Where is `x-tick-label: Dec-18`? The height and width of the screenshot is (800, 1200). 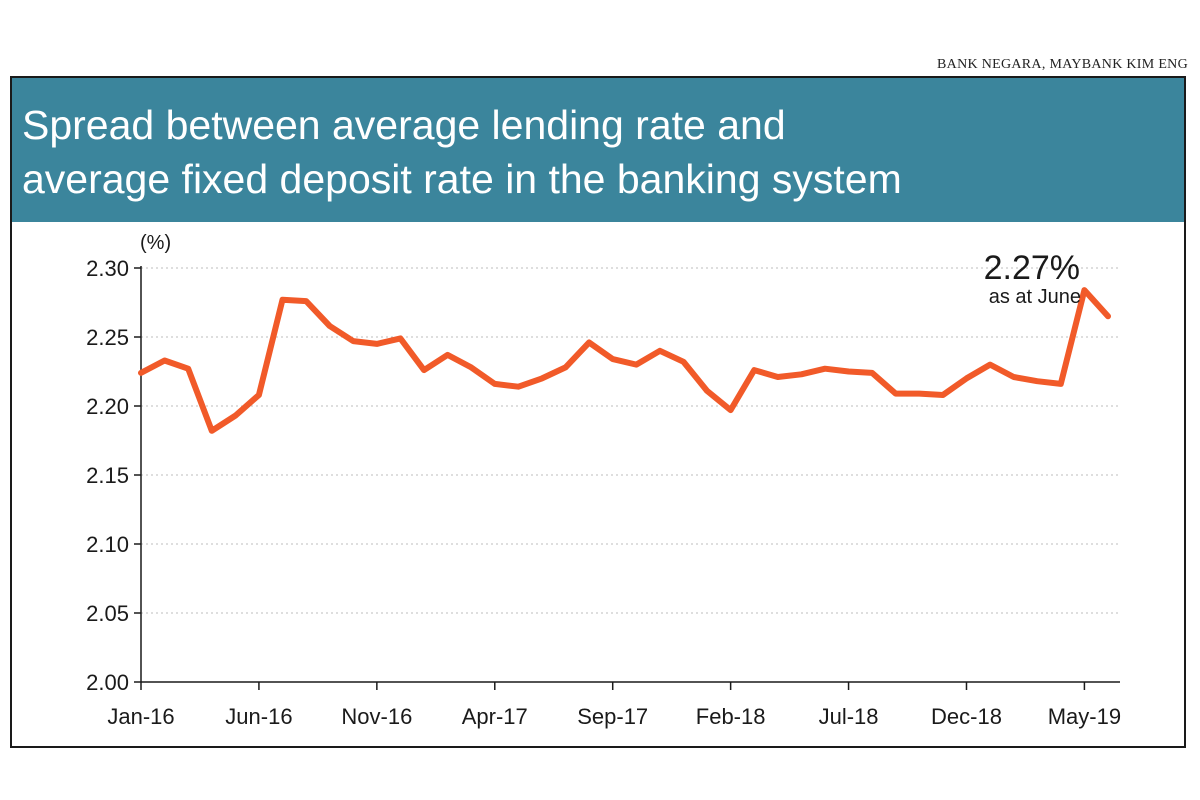
x-tick-label: Dec-18 is located at coordinates (966, 716).